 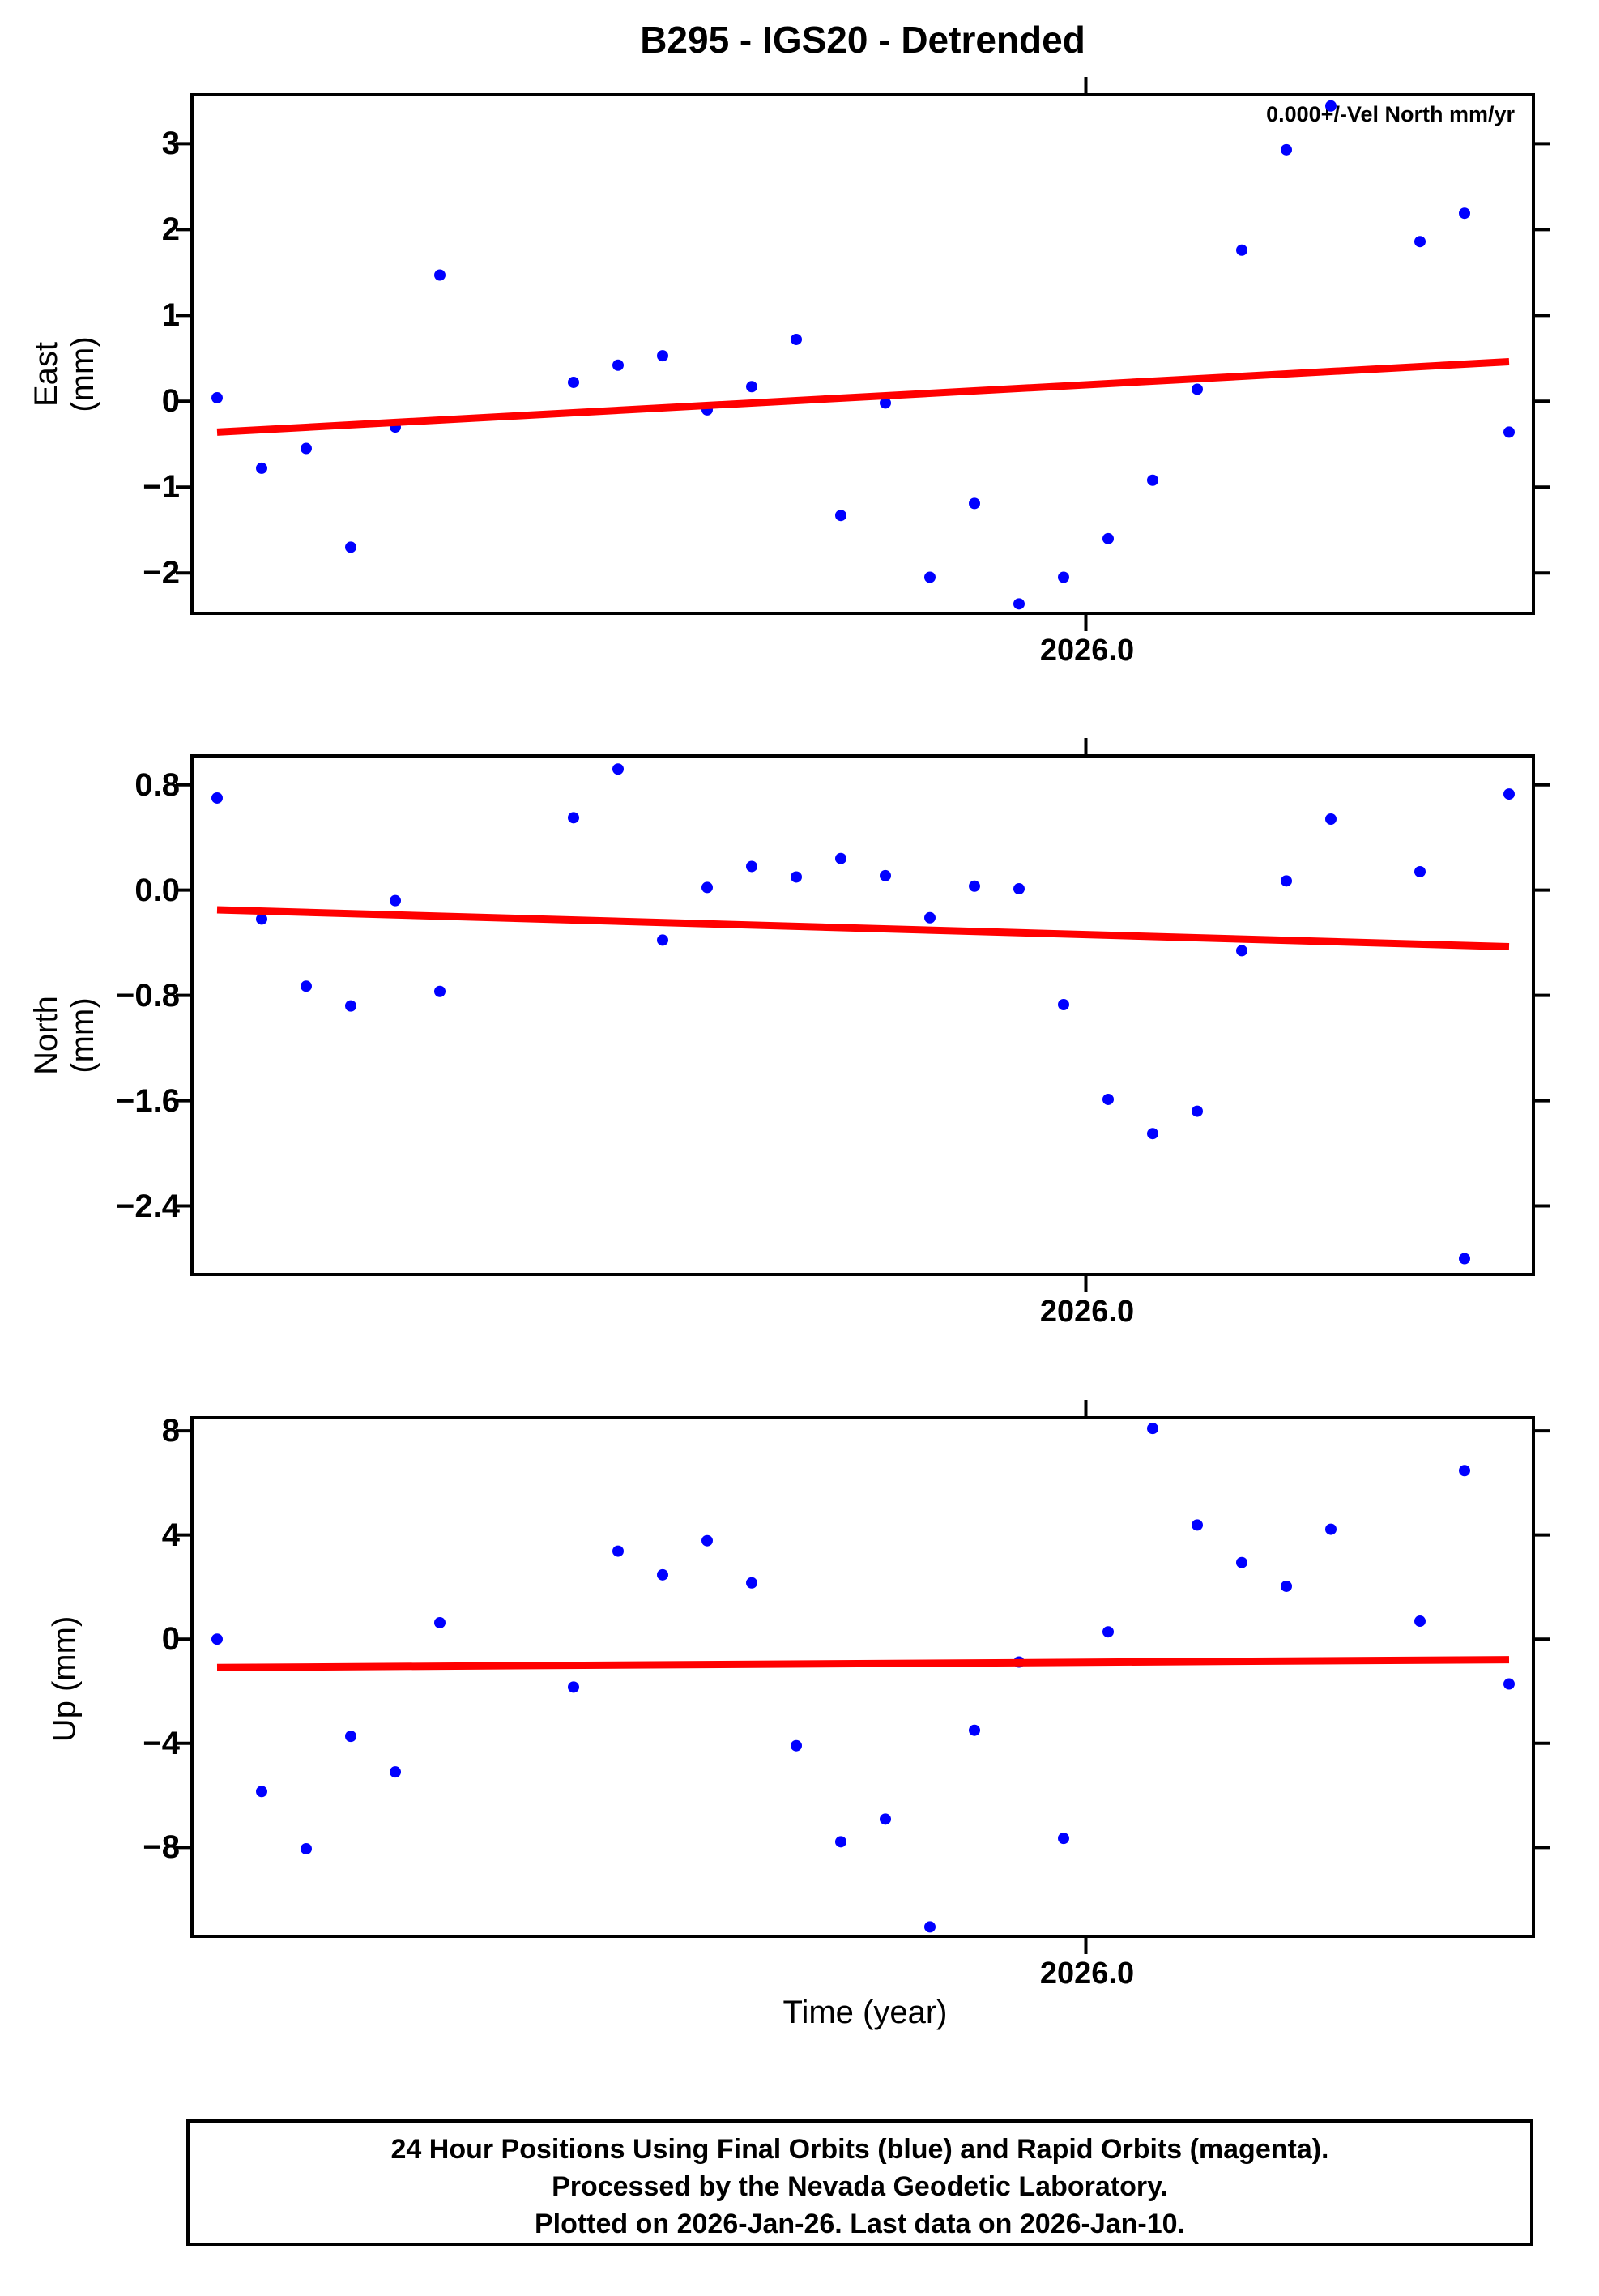 I want to click on up-ytick-label: −8, so click(x=161, y=1847).